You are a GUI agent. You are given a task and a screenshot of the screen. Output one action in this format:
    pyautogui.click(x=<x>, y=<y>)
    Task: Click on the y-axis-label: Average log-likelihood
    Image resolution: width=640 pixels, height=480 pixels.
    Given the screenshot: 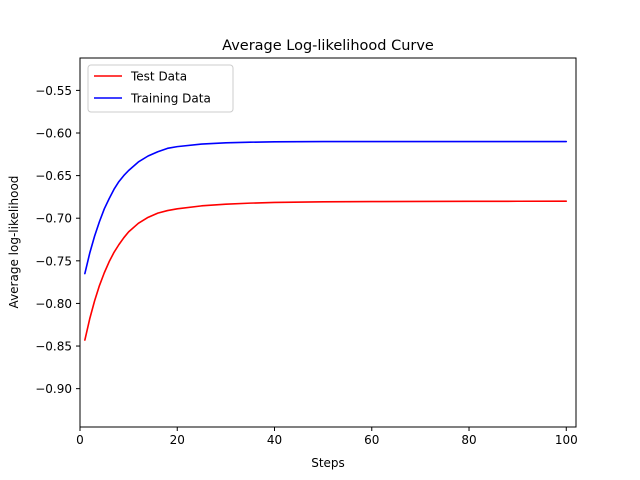 What is the action you would take?
    pyautogui.click(x=14, y=242)
    